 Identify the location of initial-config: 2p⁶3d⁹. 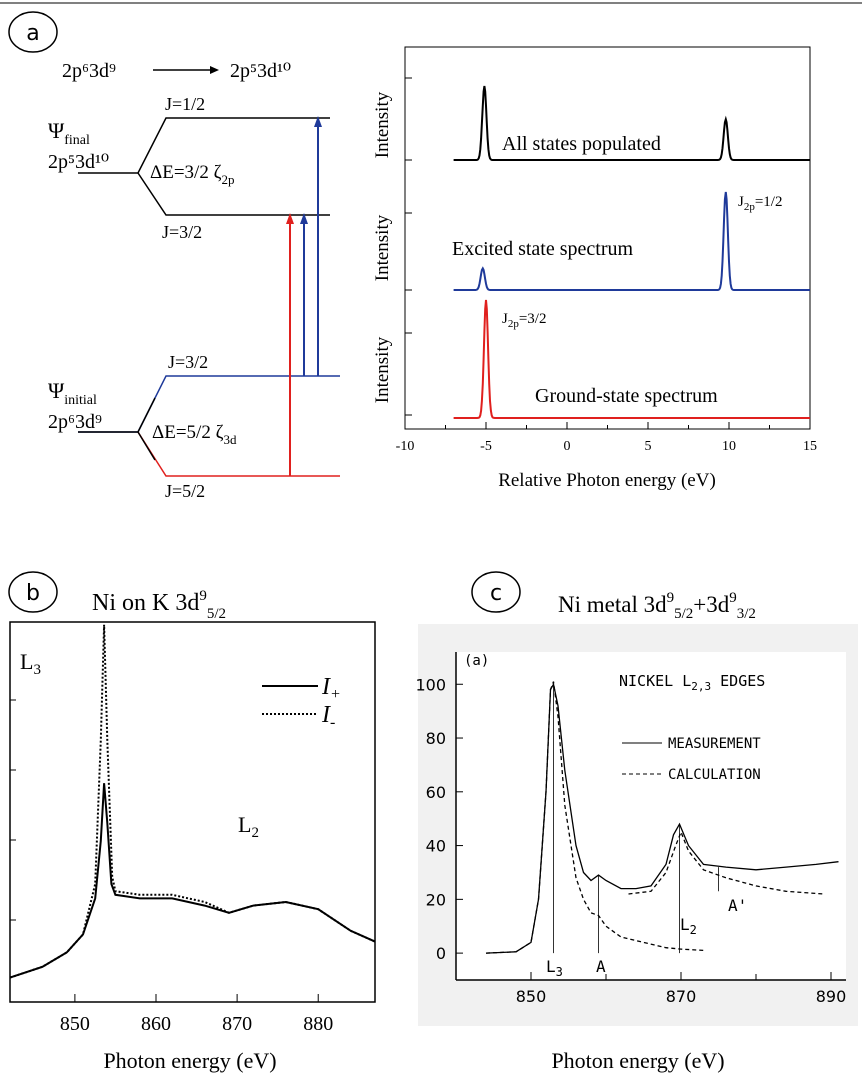
(75, 422).